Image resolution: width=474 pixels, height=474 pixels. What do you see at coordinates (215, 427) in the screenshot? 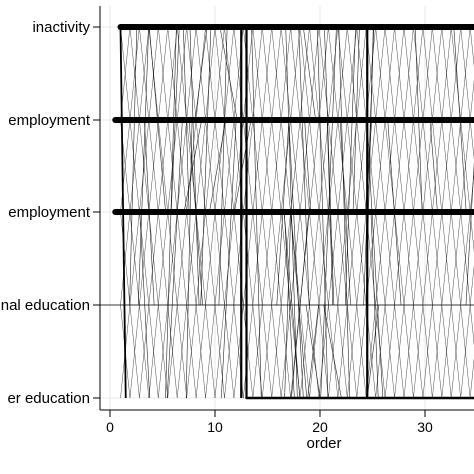
I see `x-tick-label: 10` at bounding box center [215, 427].